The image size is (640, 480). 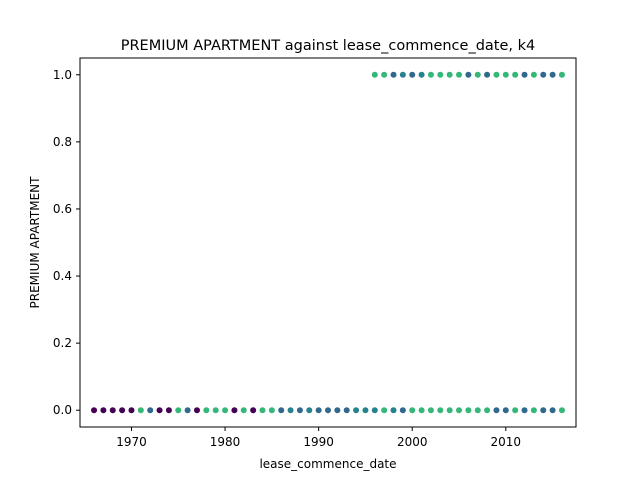 I want to click on y-tick-label: 0.4, so click(x=62, y=276).